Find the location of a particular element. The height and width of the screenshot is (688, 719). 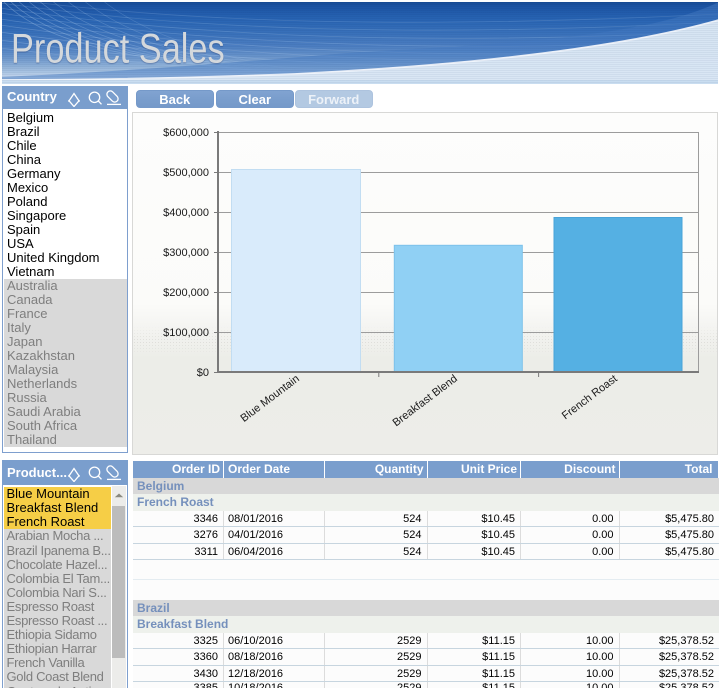

svg-text: $0 is located at coordinates (203, 373).